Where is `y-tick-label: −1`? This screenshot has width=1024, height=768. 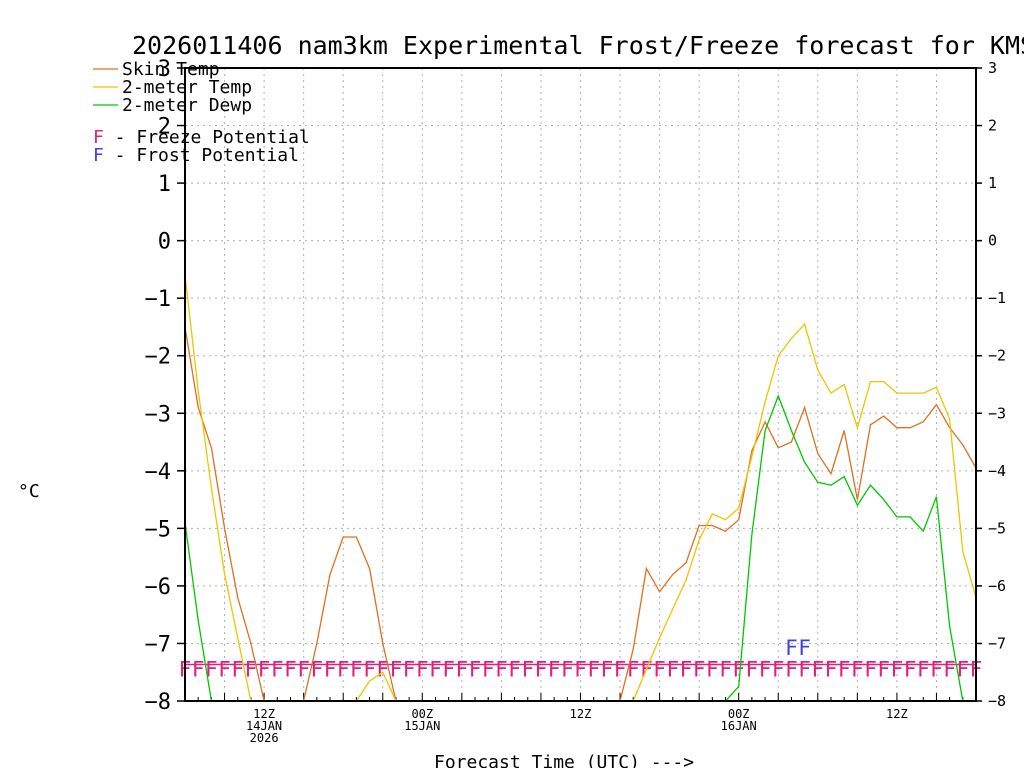
y-tick-label: −1 is located at coordinates (158, 299).